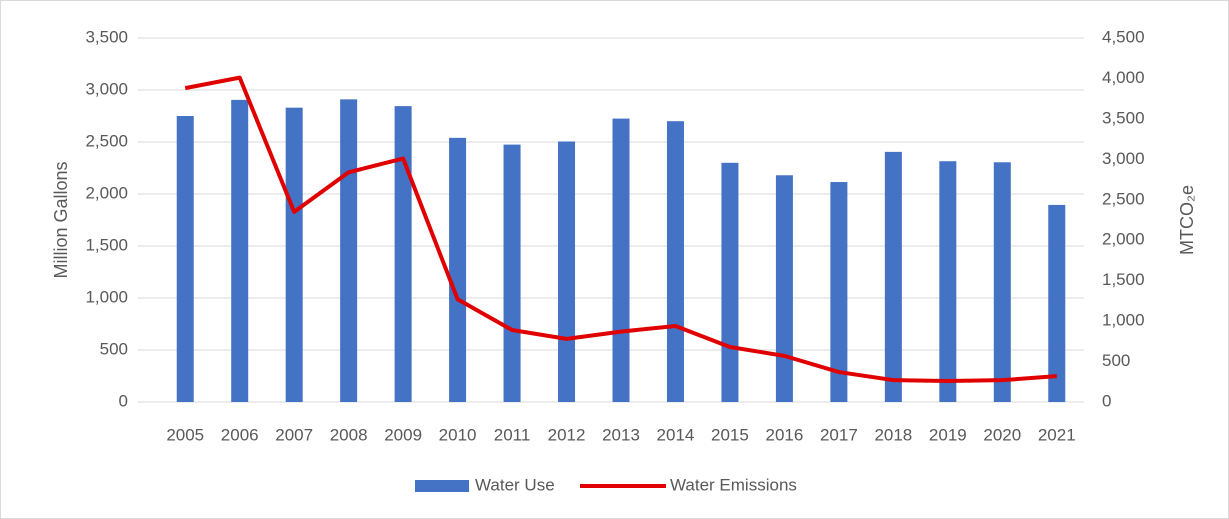  Describe the element at coordinates (1123, 320) in the screenshot. I see `y2-tick-label: 1,000` at that location.